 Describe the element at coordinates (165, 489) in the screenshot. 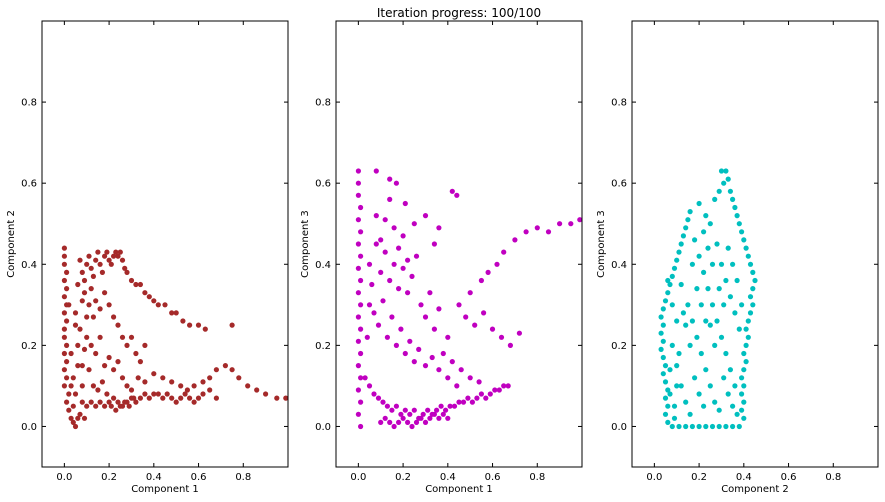

I see `x-axis-title: Component 1` at that location.